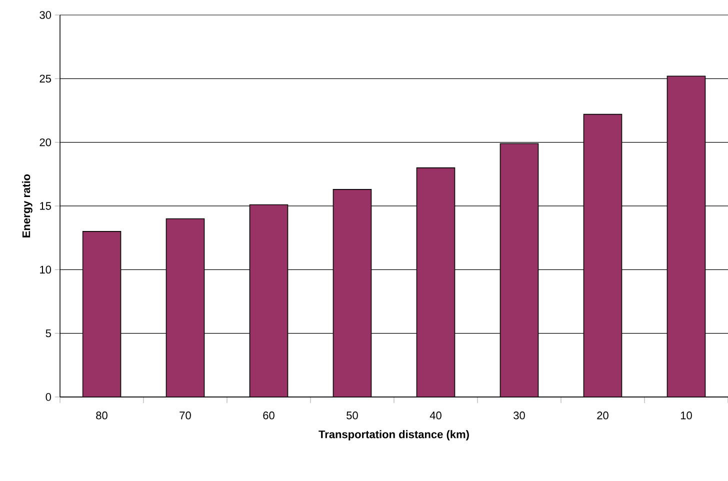 This screenshot has height=481, width=728. Describe the element at coordinates (686, 416) in the screenshot. I see `x-tick-label: 10` at that location.